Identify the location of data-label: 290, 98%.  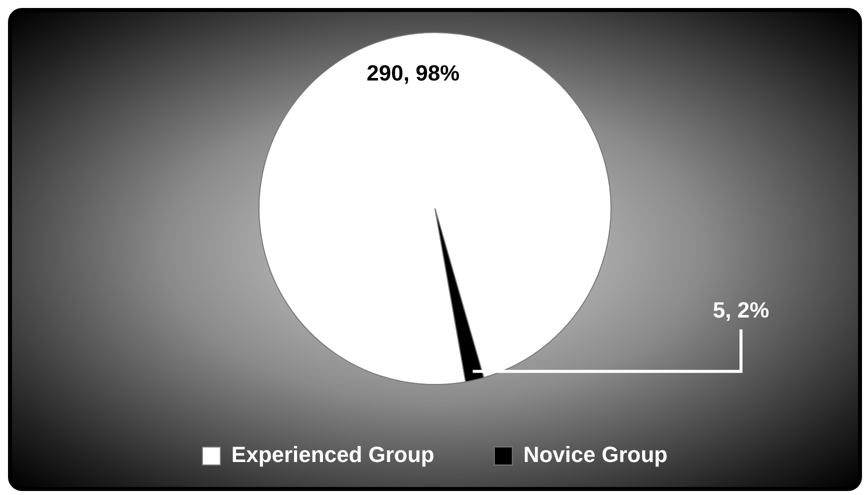
(413, 73).